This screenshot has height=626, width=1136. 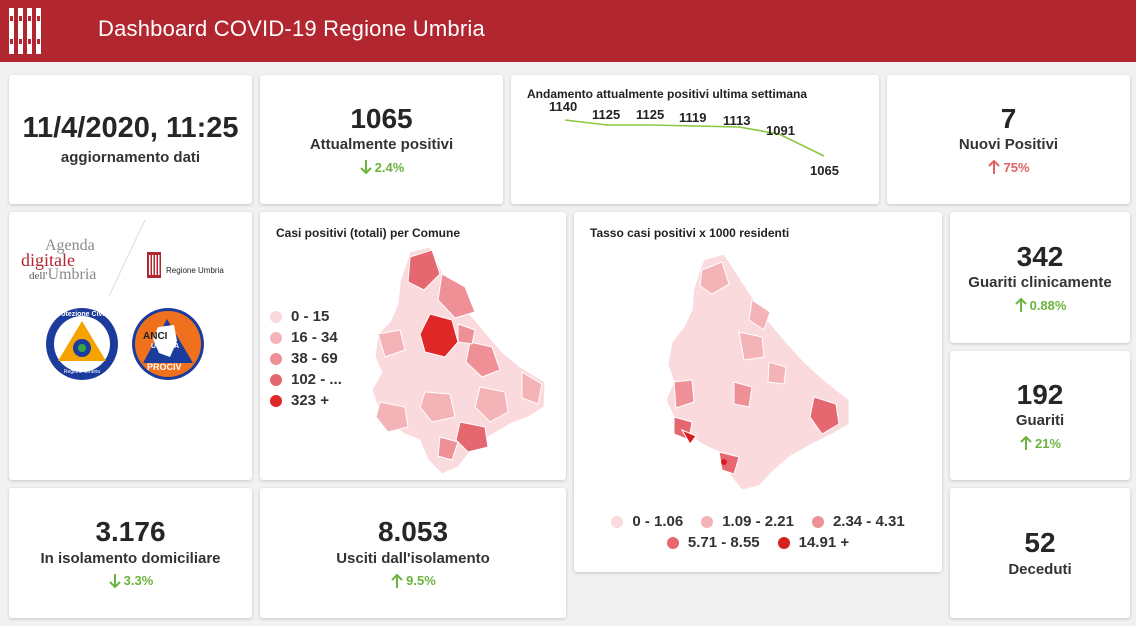 What do you see at coordinates (714, 278) in the screenshot?
I see `comune-tasso-nord` at bounding box center [714, 278].